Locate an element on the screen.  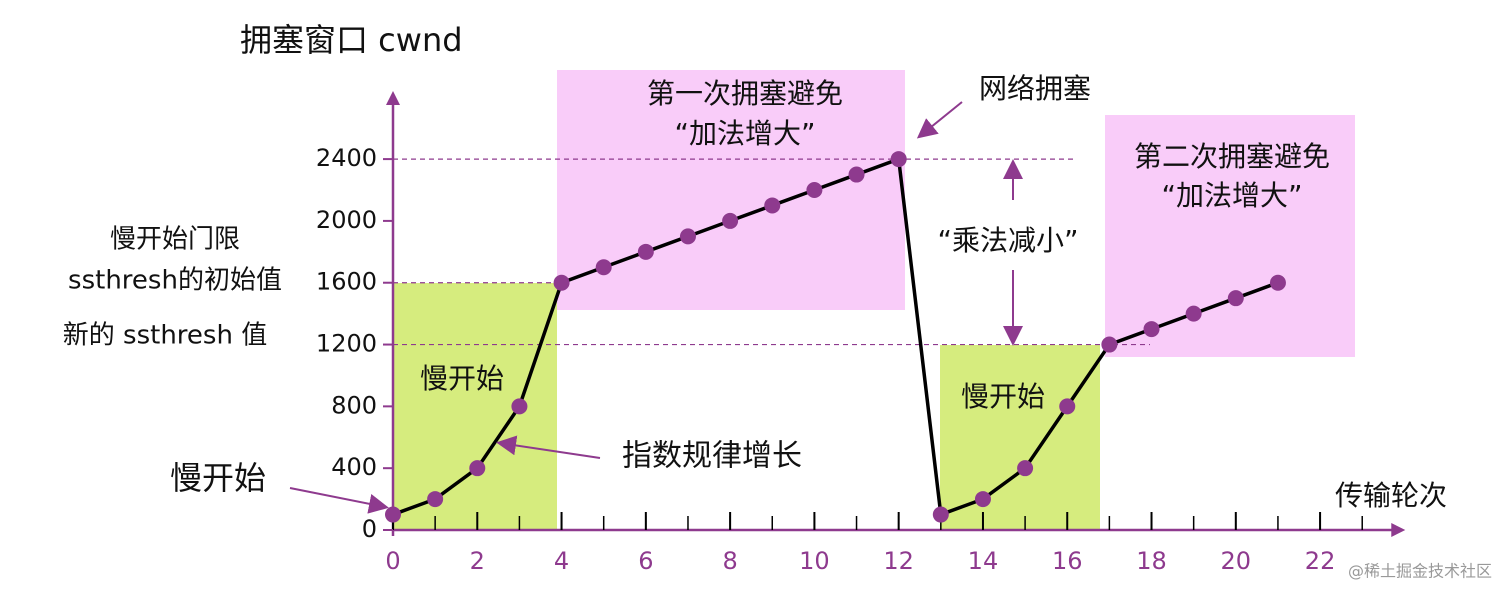
region-ca1 is located at coordinates (731, 190).